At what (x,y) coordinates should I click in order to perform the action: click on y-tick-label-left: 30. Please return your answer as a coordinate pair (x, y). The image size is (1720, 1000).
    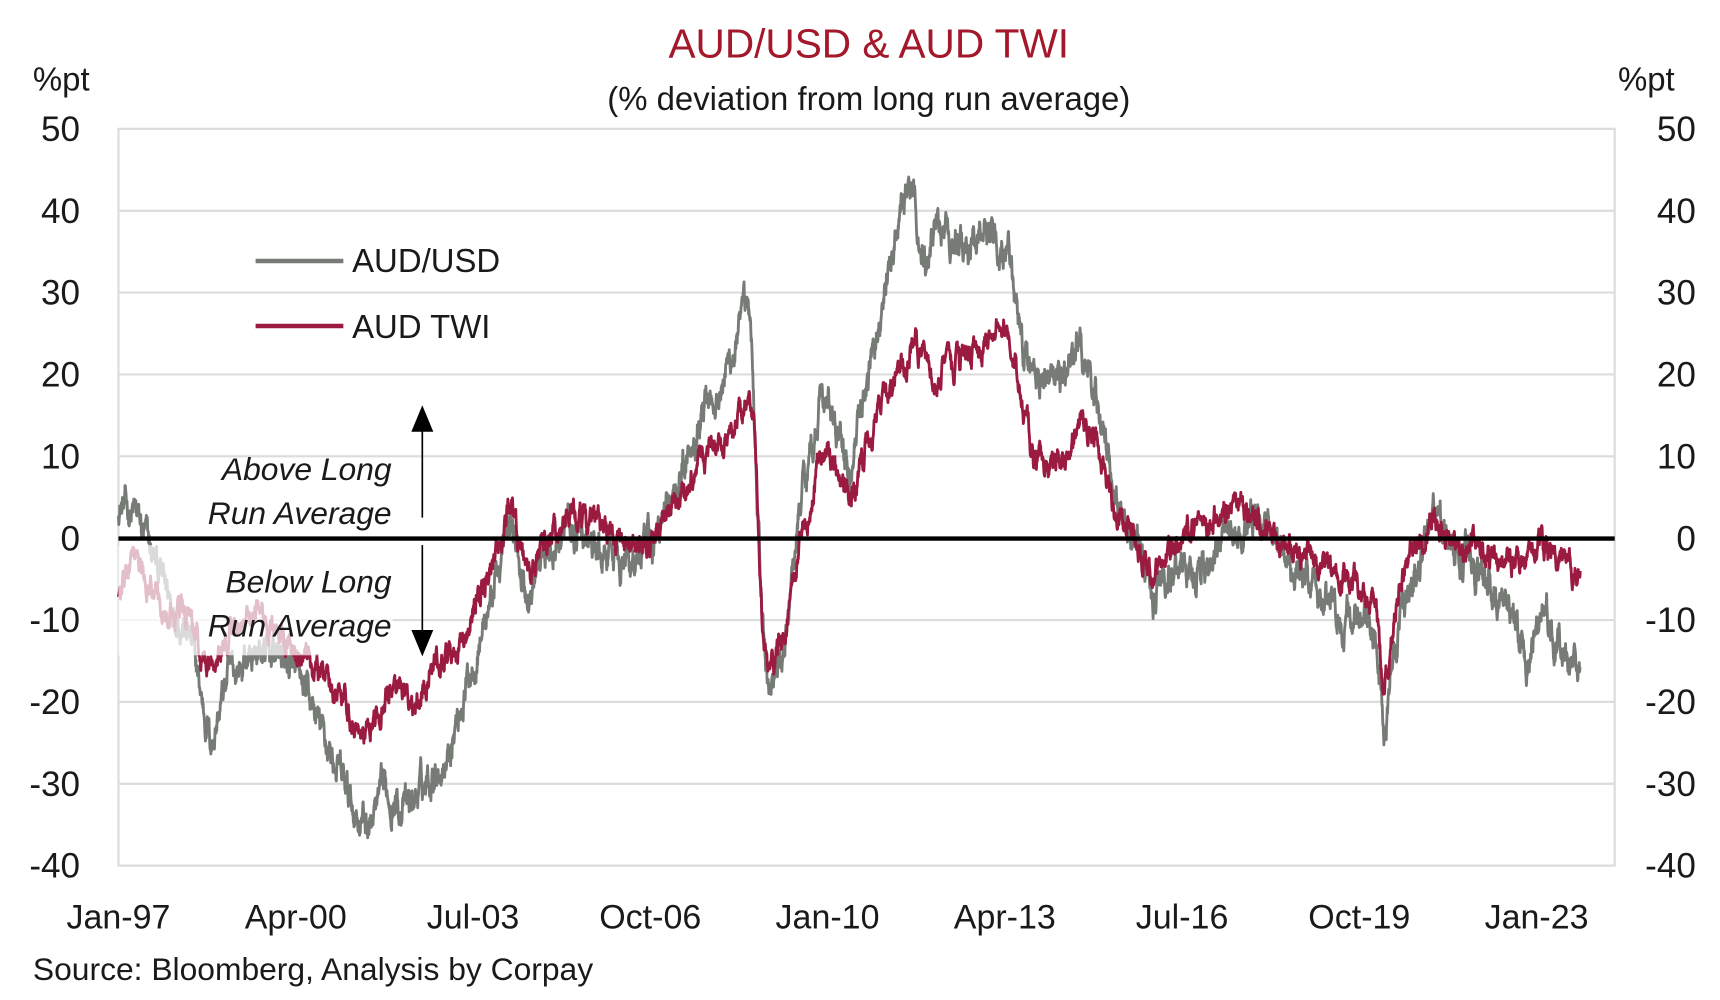
    Looking at the image, I should click on (60, 293).